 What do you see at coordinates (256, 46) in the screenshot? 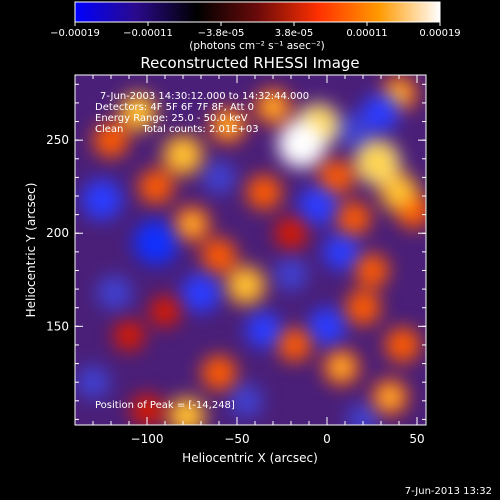
I see `colorbar-unit-label: (photons cm⁻² s⁻¹ asec⁻²)` at bounding box center [256, 46].